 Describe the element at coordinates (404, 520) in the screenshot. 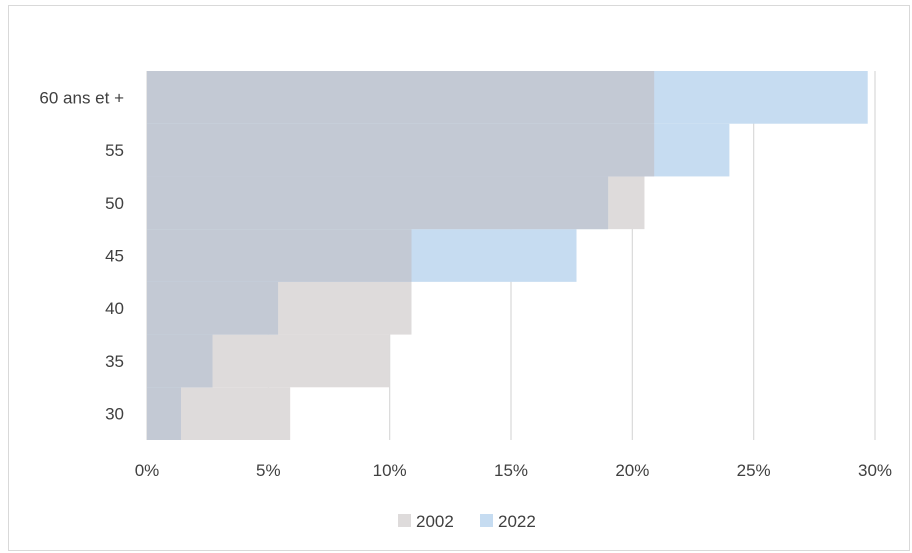

I see `legend-swatch-2002` at that location.